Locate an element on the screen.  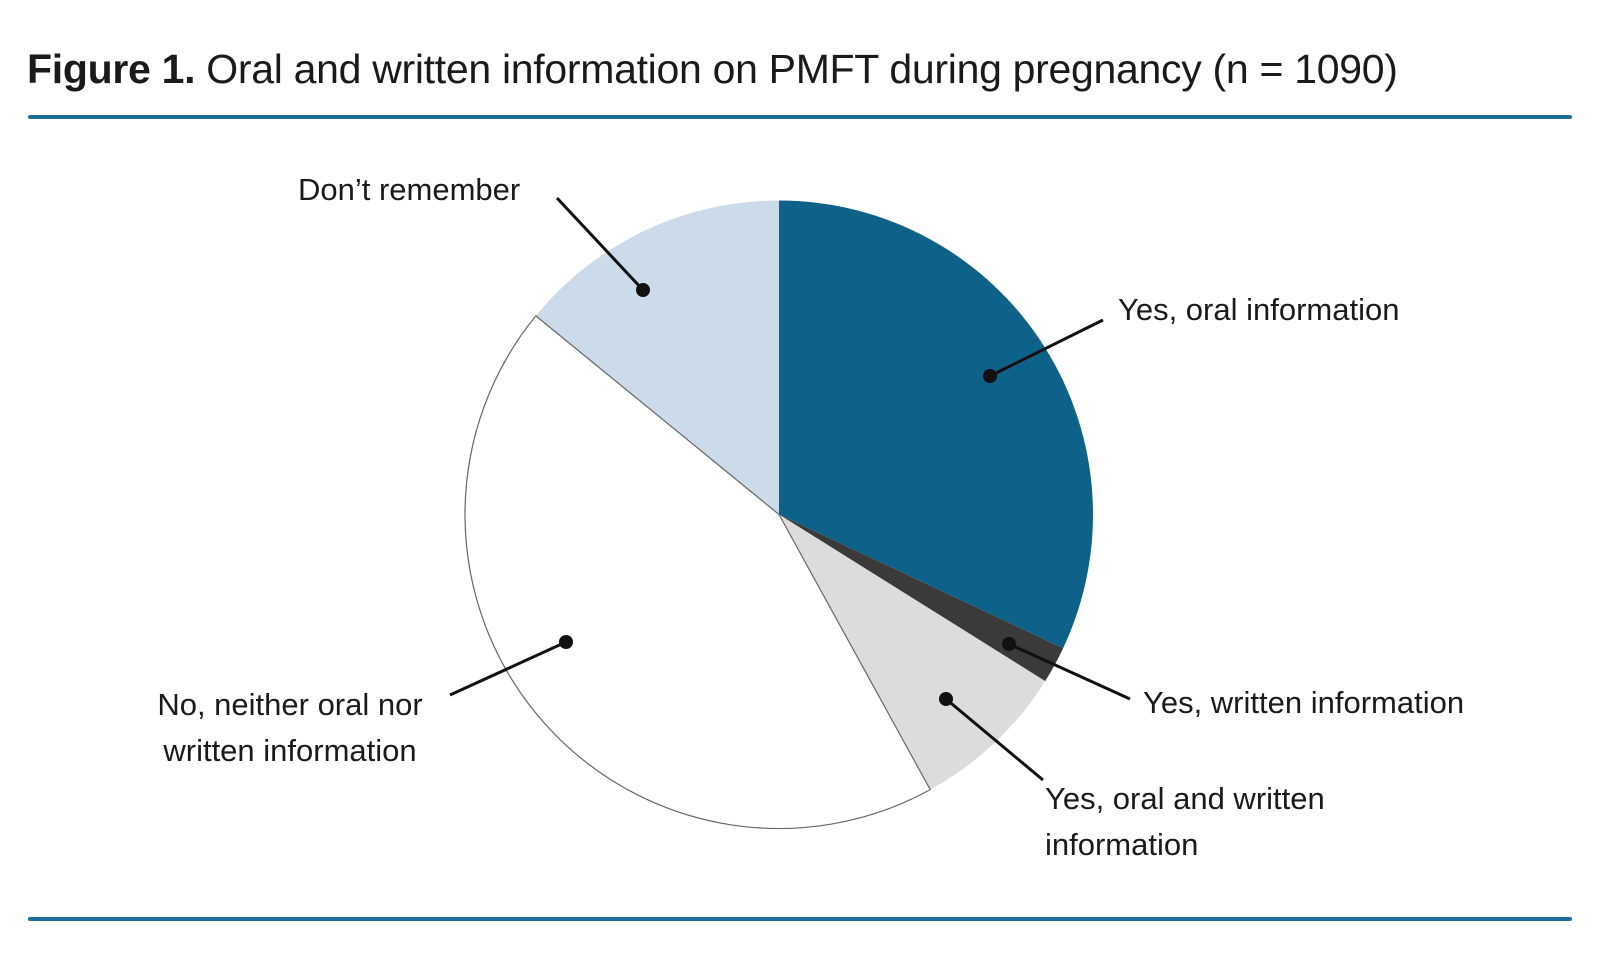
label-line: Yes, oral and written is located at coordinates (1185, 798).